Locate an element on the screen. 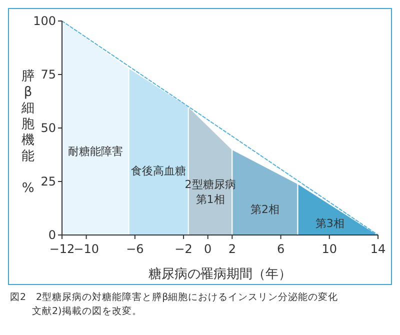 The image size is (400, 335). x-tick-label: 0 is located at coordinates (208, 249).